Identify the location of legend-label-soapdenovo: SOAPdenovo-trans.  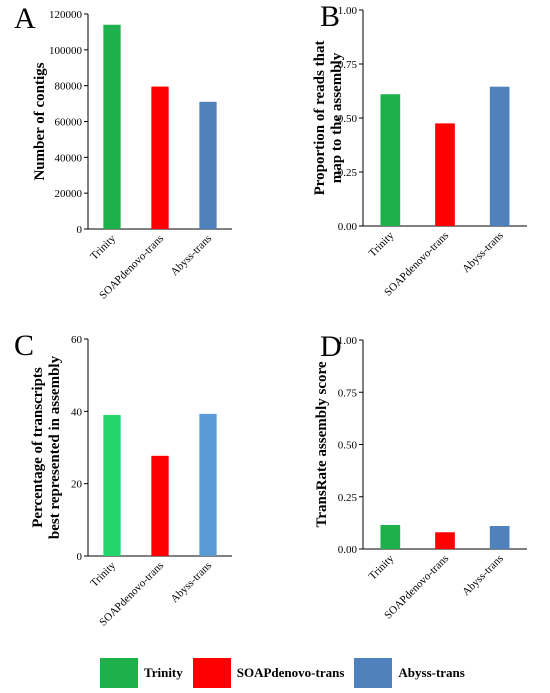
(290, 672).